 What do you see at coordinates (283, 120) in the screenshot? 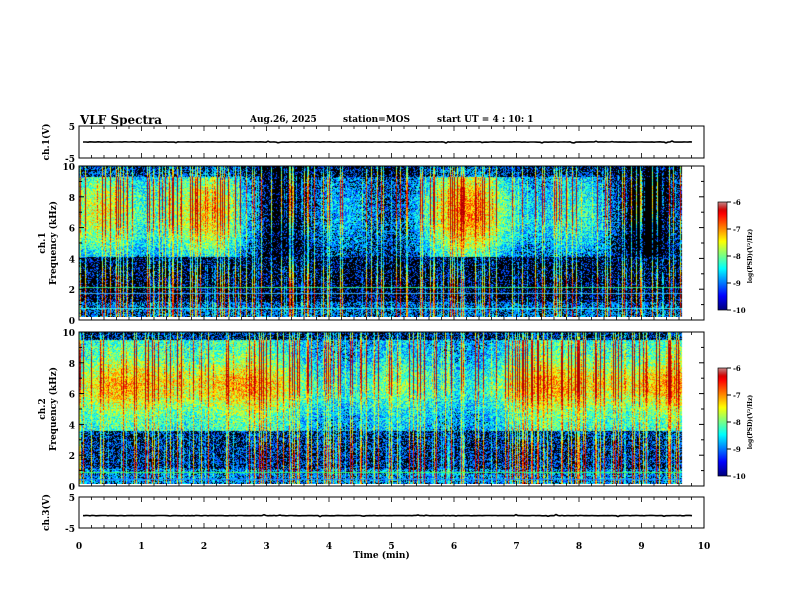
I see `figure-date: Aug.26, 2025` at bounding box center [283, 120].